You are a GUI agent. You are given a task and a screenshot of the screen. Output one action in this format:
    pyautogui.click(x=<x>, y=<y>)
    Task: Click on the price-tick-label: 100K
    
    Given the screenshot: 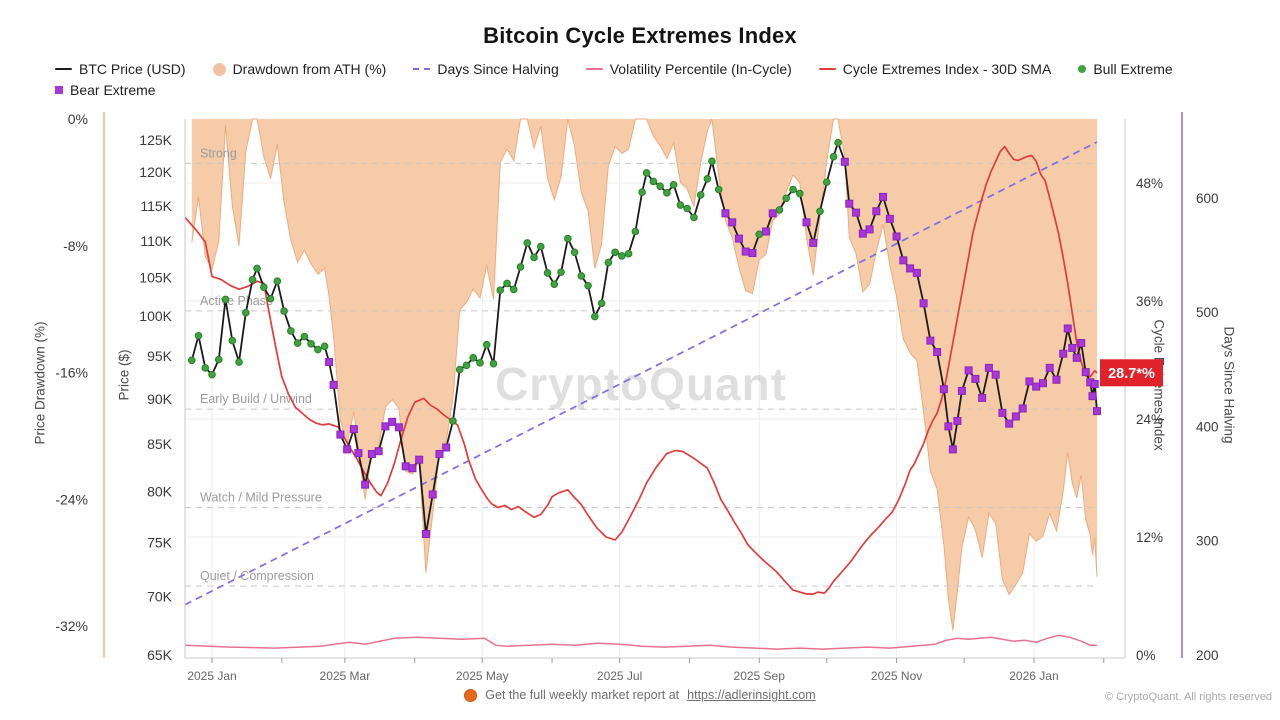 What is the action you would take?
    pyautogui.click(x=155, y=316)
    